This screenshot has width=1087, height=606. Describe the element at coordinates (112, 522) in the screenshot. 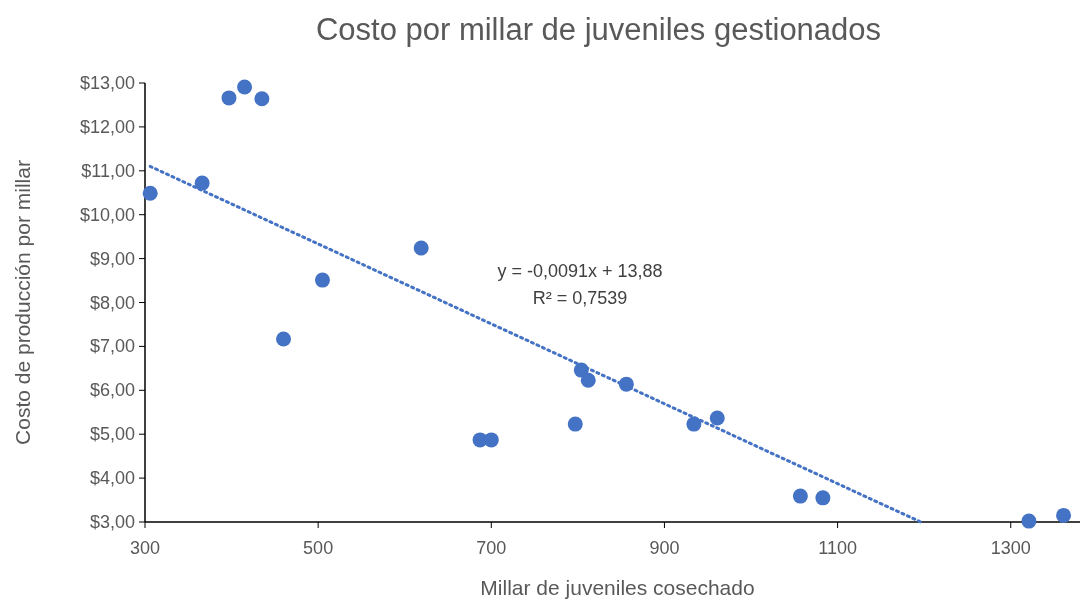

I see `y-tick-label: $3,00` at that location.